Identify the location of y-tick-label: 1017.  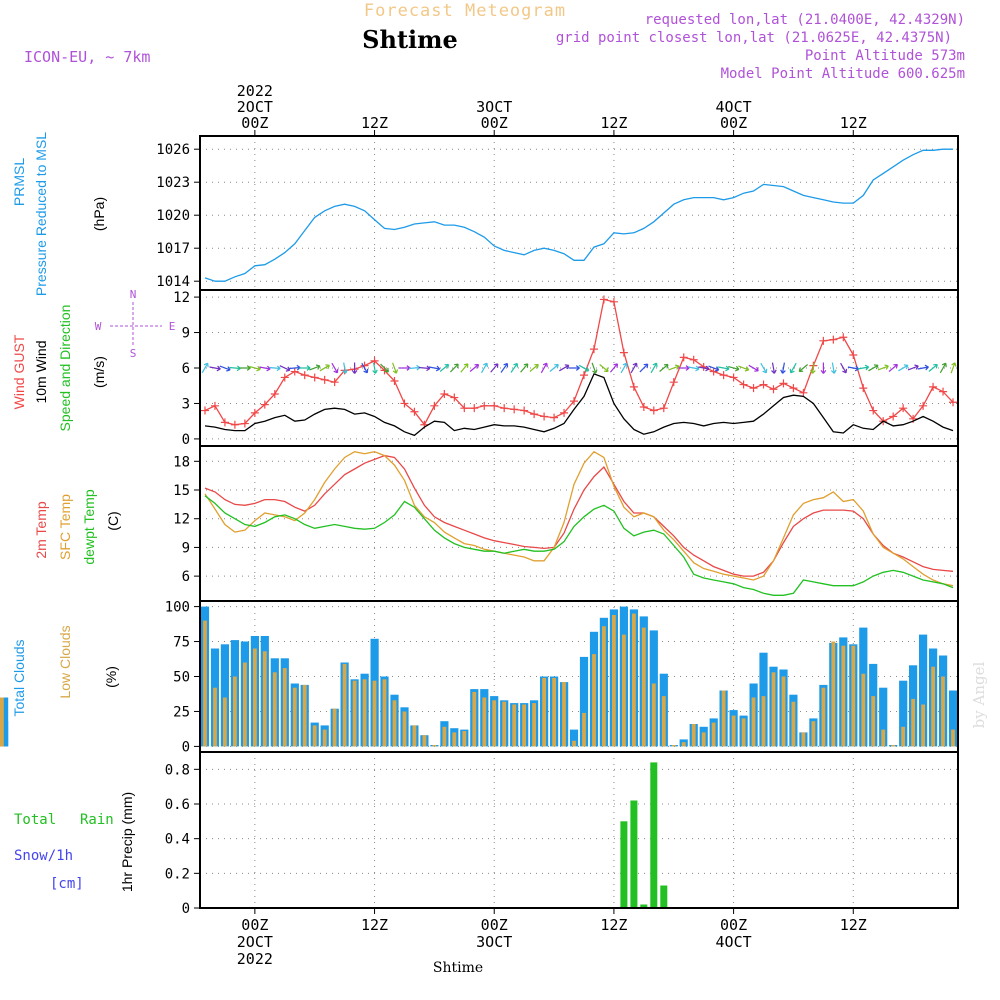
(173, 249).